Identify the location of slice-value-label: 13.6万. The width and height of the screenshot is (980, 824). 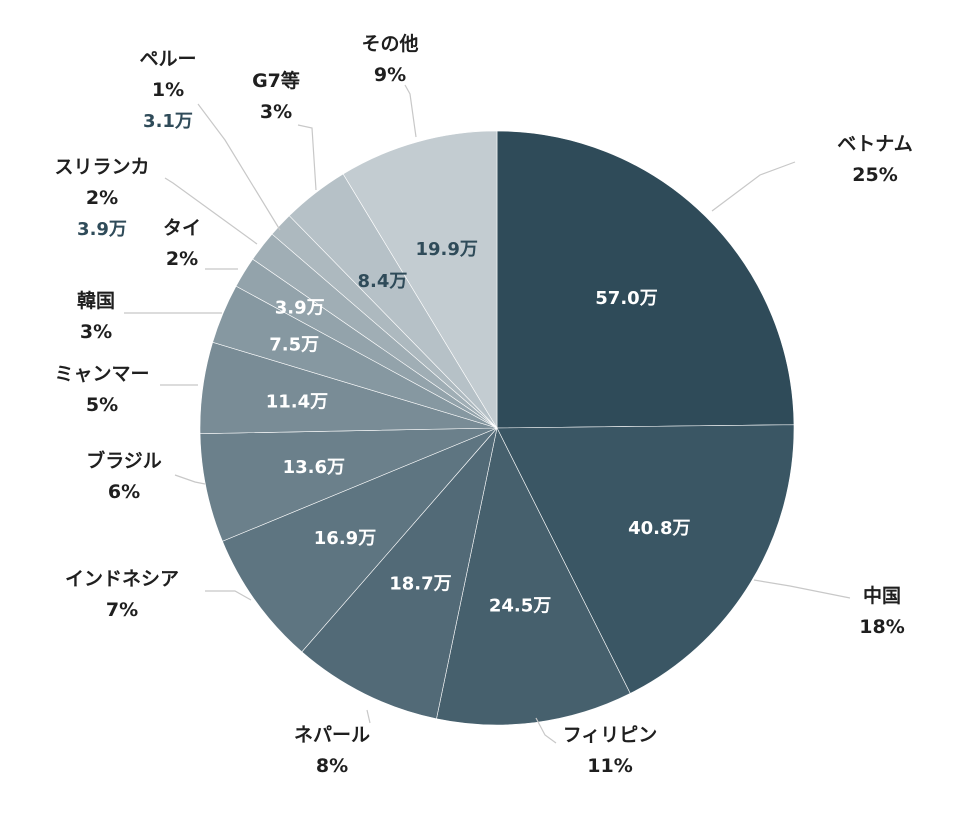
(314, 467).